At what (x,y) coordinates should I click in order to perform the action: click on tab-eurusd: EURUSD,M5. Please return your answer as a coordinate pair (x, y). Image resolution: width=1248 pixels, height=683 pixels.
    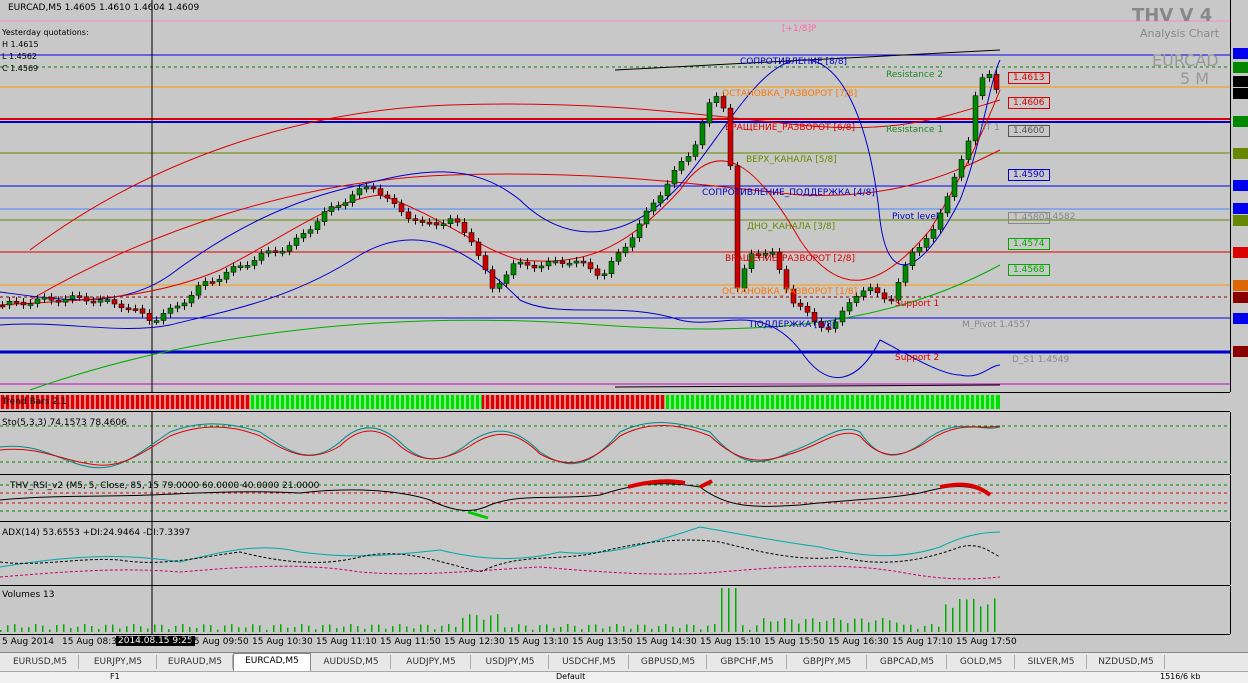
    Looking at the image, I should click on (40, 662).